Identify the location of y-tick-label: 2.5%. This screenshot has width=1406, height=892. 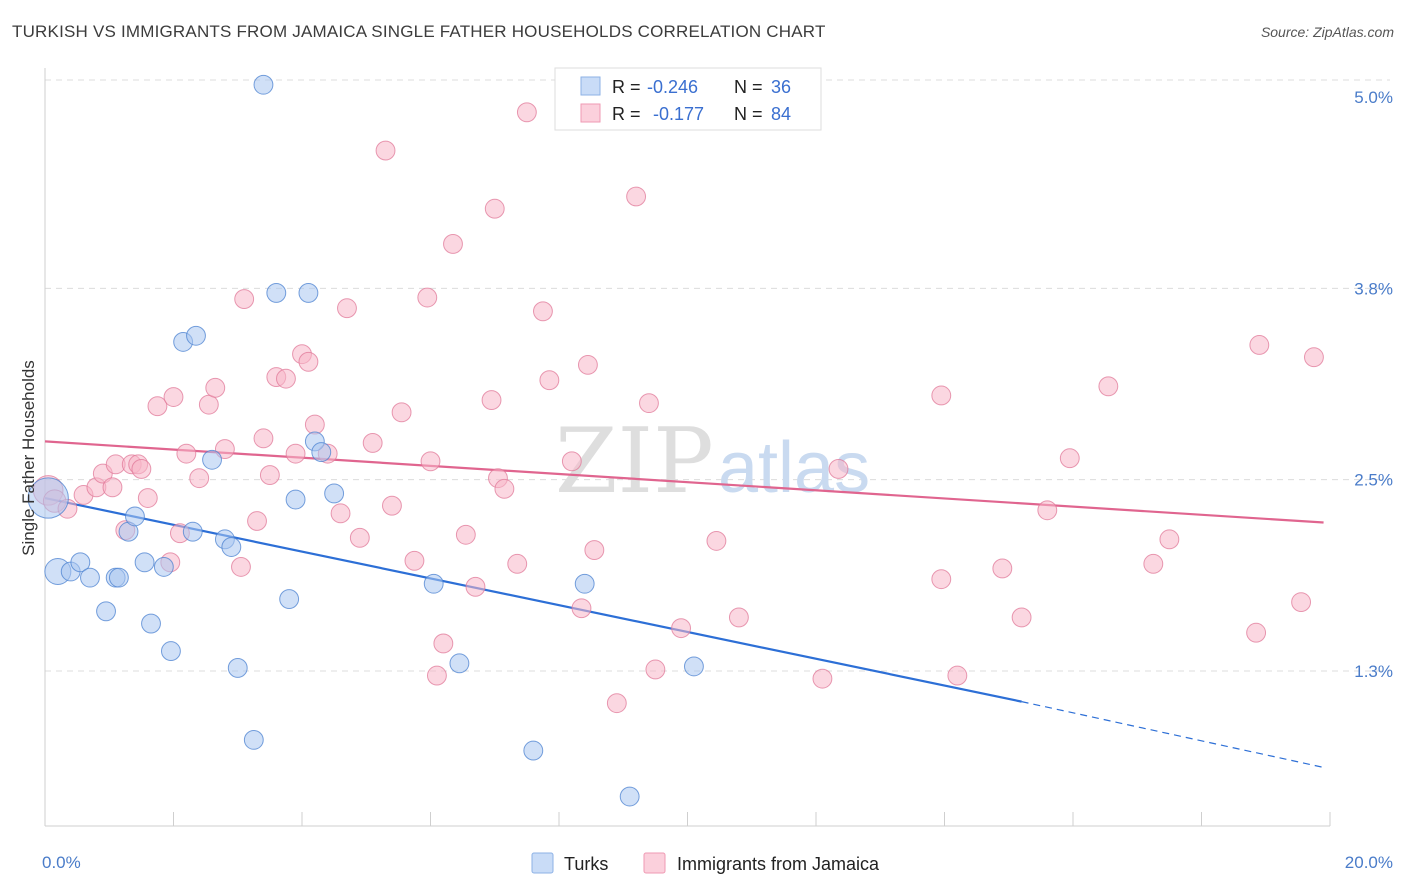
(1373, 480).